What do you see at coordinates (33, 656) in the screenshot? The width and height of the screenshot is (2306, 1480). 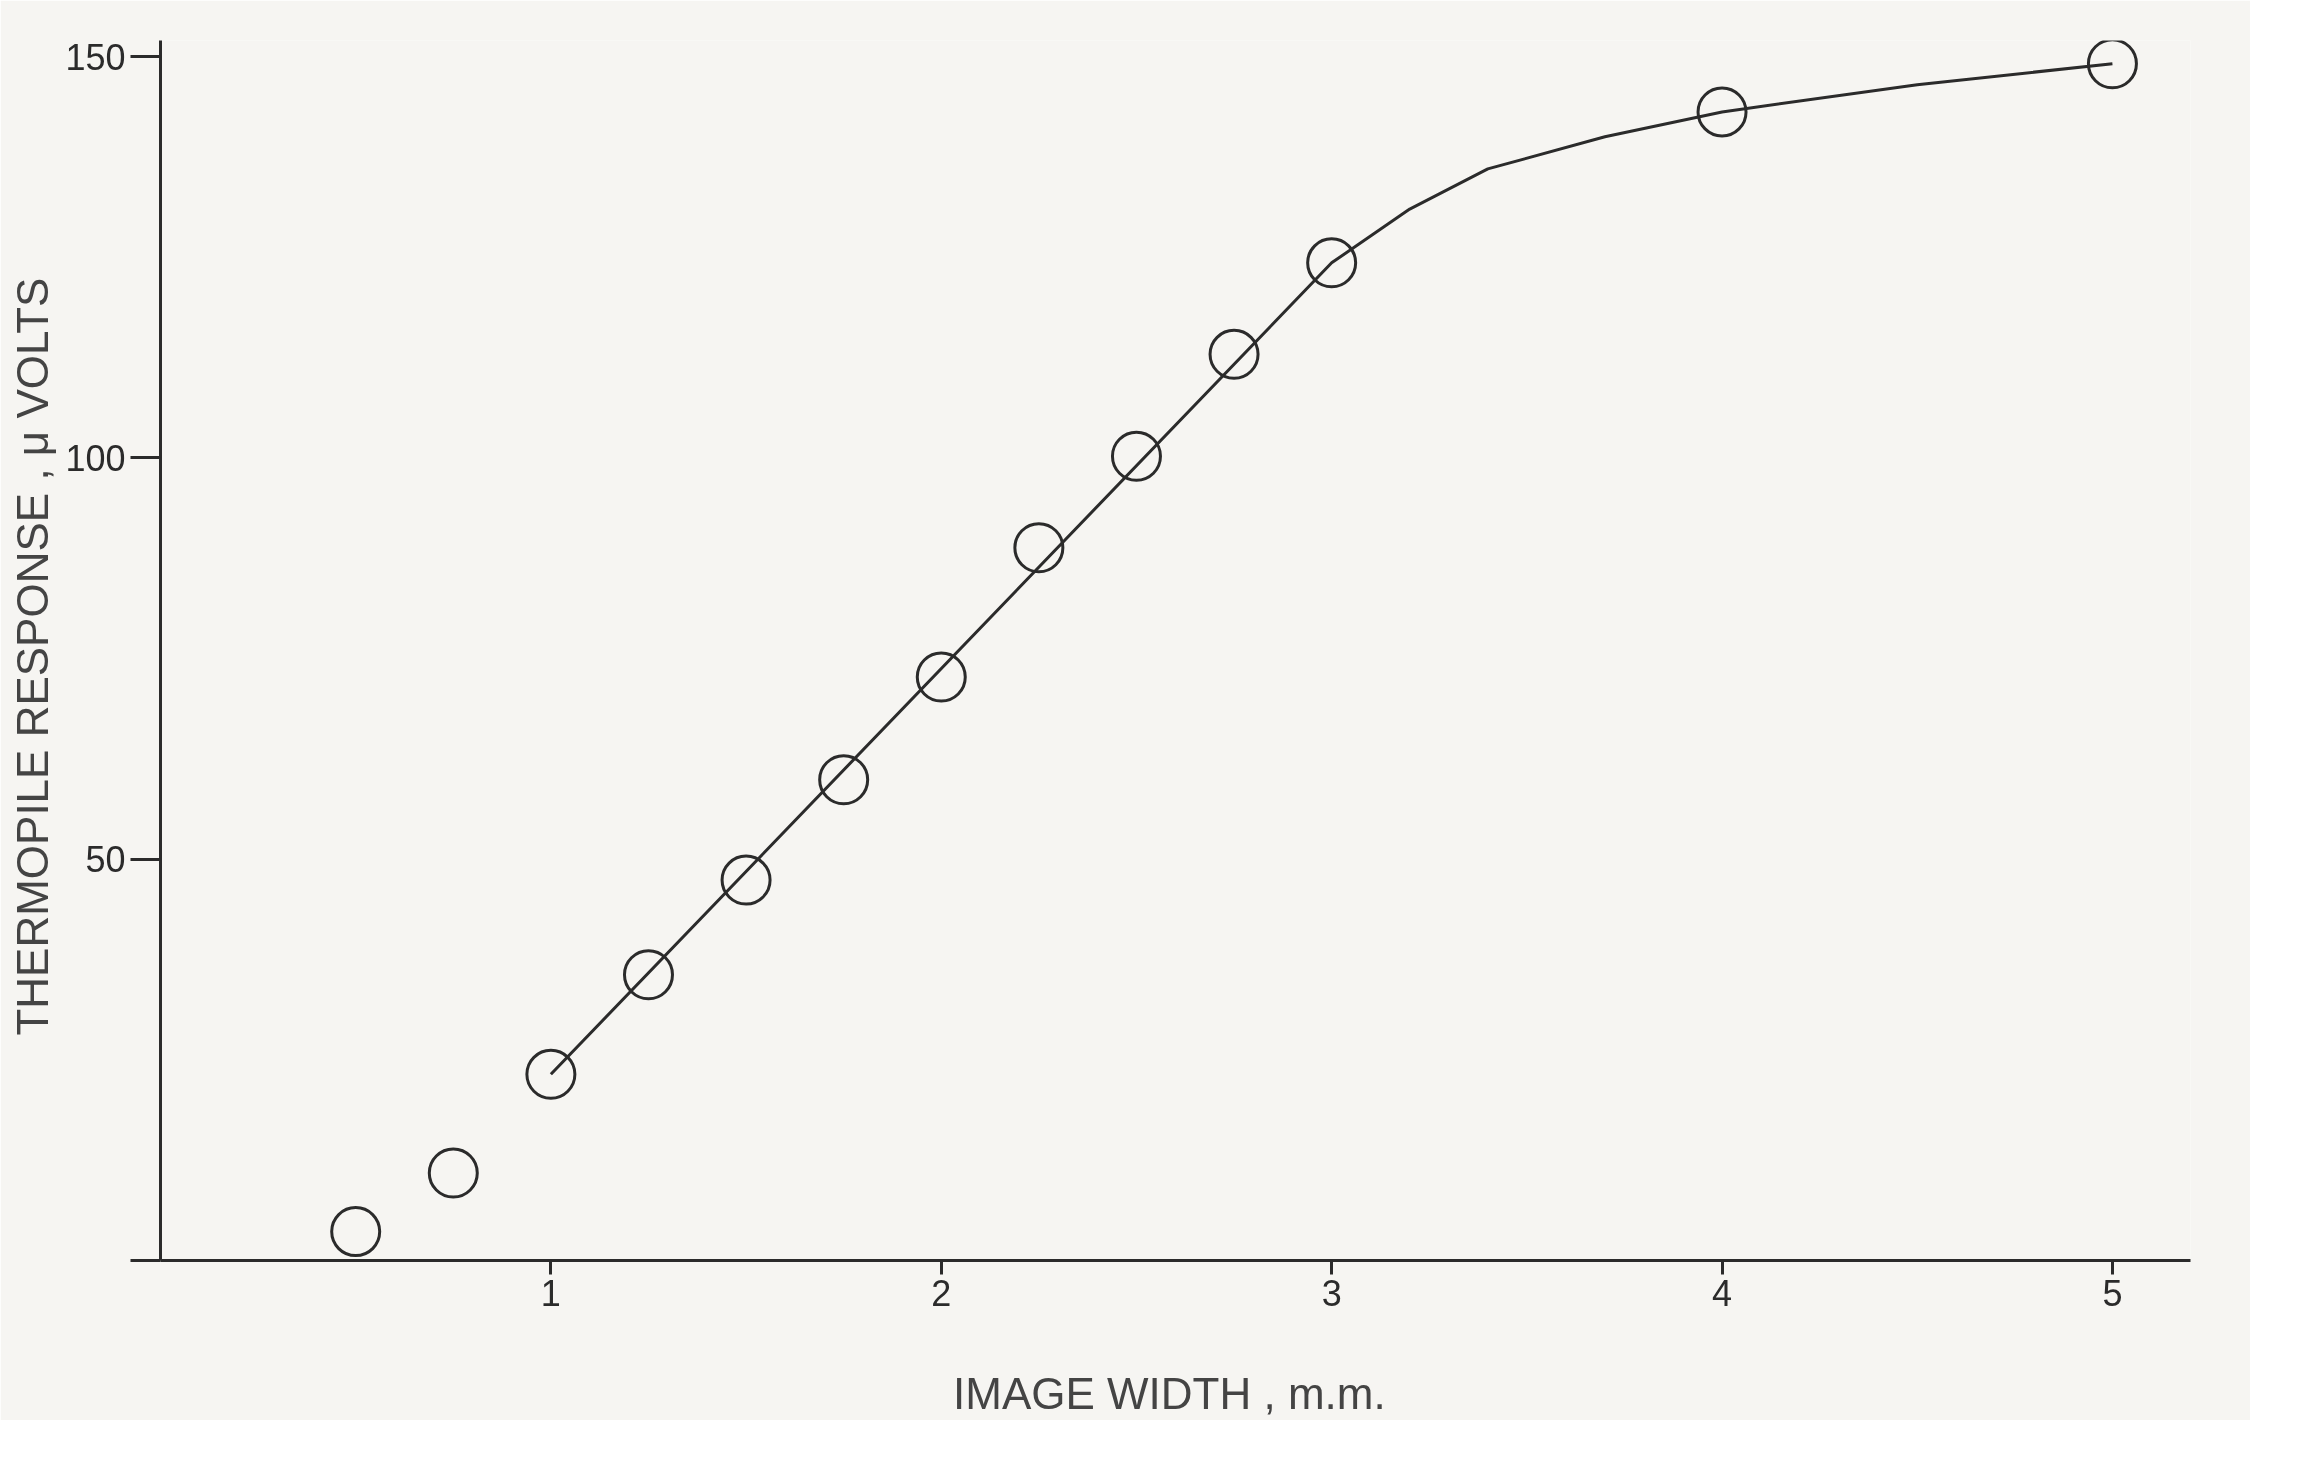 I see `y-axis-title: THERMOPILE RESPONSE , μ VOLTS` at bounding box center [33, 656].